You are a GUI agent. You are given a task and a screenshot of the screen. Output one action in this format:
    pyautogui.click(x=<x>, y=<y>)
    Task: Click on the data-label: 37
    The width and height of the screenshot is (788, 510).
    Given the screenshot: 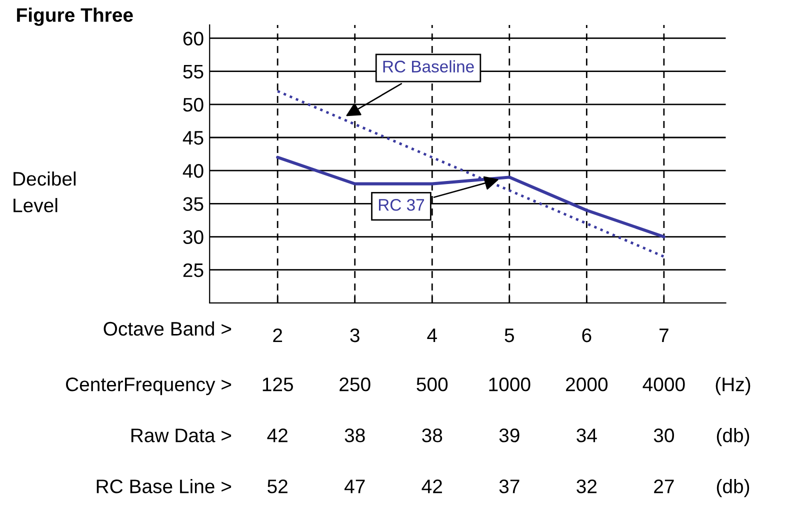 What is the action you would take?
    pyautogui.click(x=509, y=487)
    